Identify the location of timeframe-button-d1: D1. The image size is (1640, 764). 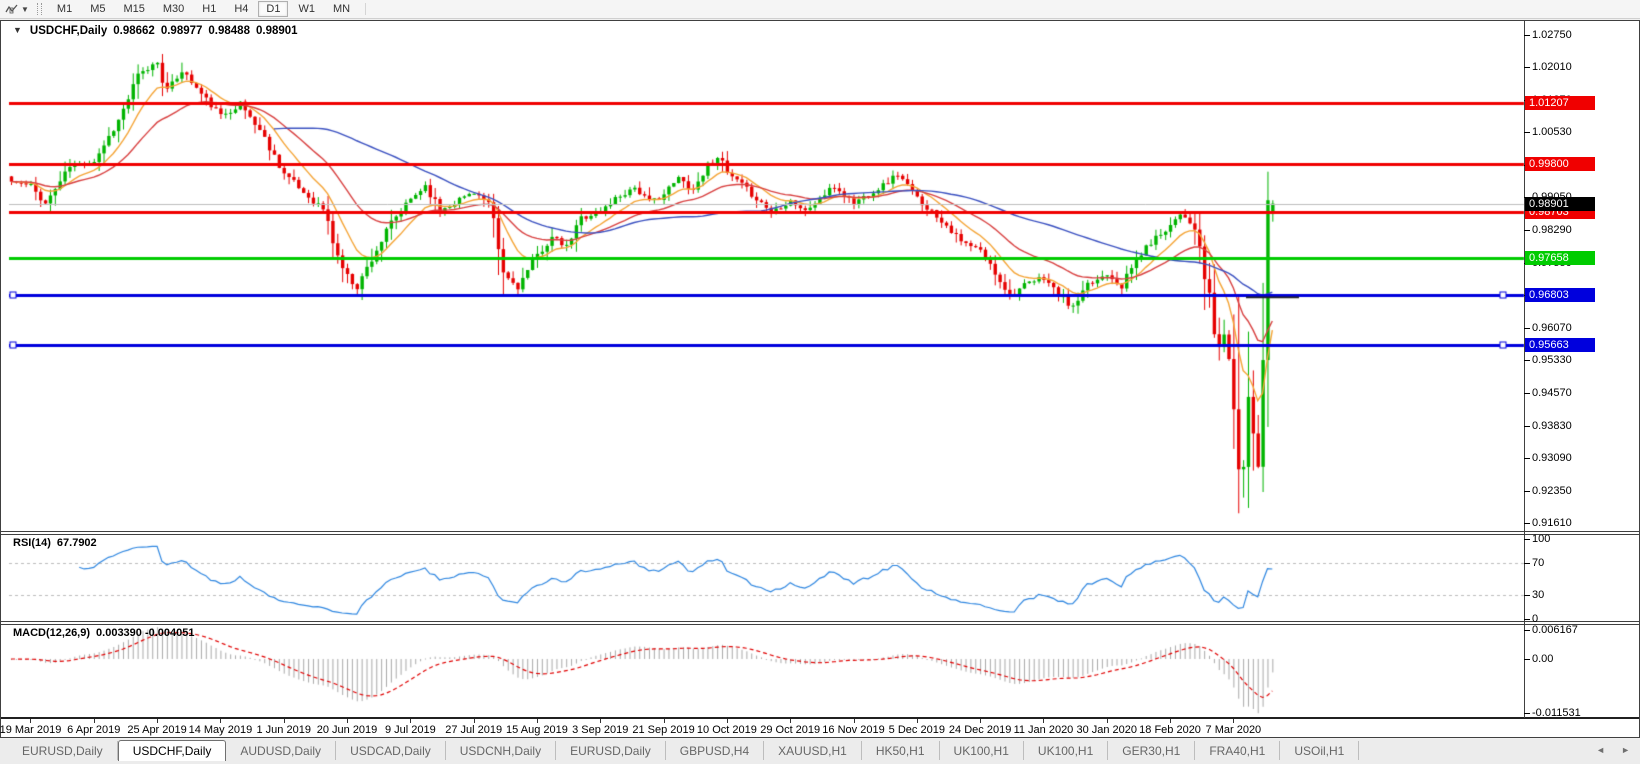
(273, 9).